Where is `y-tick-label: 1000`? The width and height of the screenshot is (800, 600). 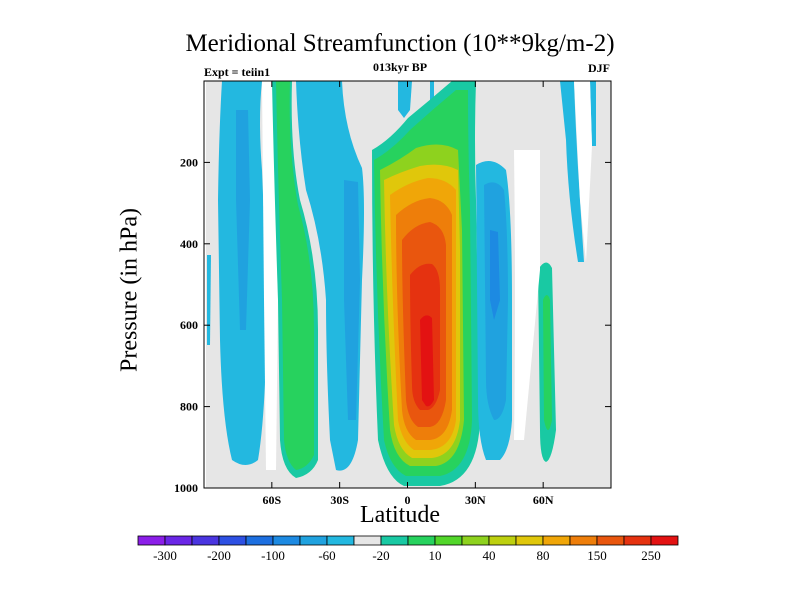 y-tick-label: 1000 is located at coordinates (186, 488).